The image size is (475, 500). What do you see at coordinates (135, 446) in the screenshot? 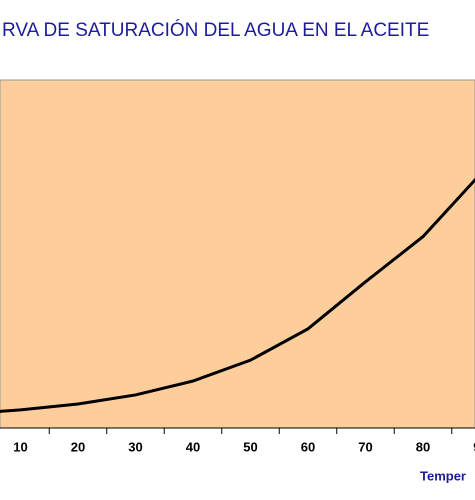
I see `x-tick-label: 30` at bounding box center [135, 446].